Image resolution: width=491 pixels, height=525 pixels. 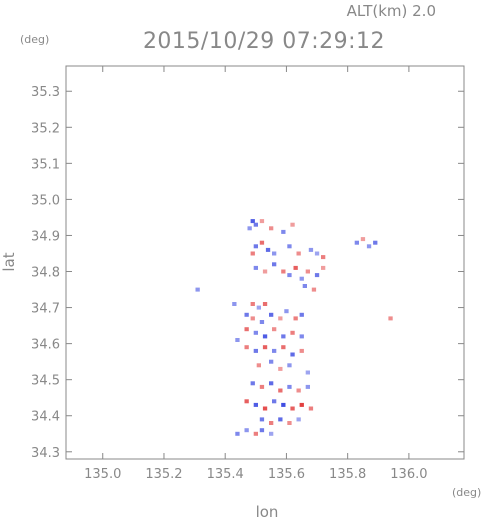 I want to click on x-tick-label: 135.0, so click(x=102, y=474).